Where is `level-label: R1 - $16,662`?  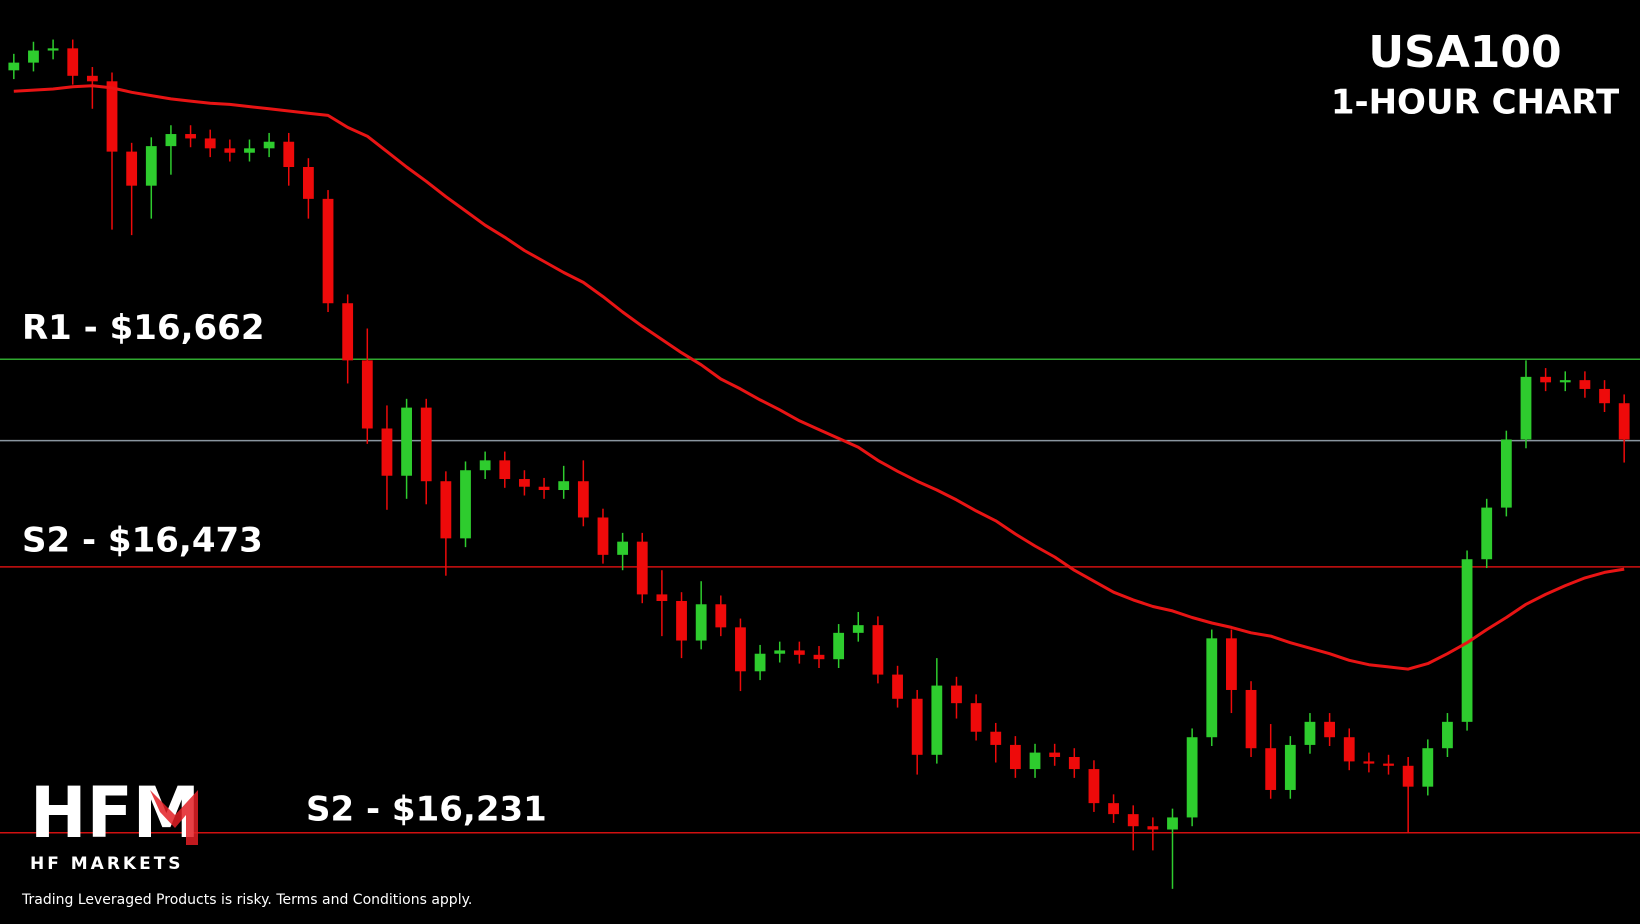
level-label: R1 - $16,662 is located at coordinates (143, 328).